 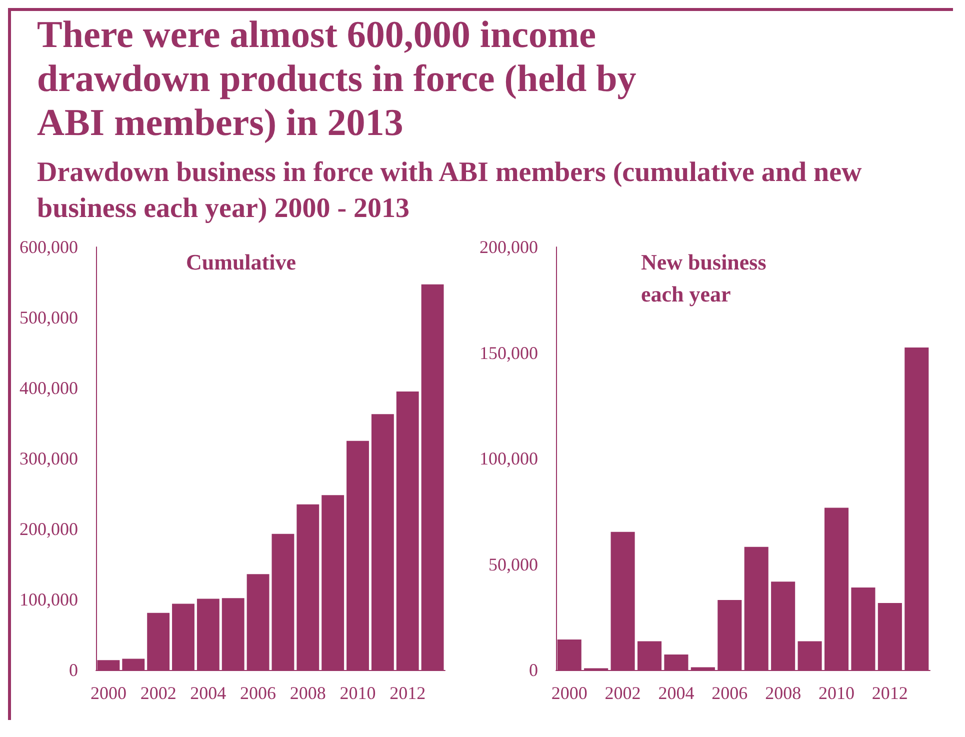 What do you see at coordinates (49, 318) in the screenshot?
I see `y-tick-label: 500,000` at bounding box center [49, 318].